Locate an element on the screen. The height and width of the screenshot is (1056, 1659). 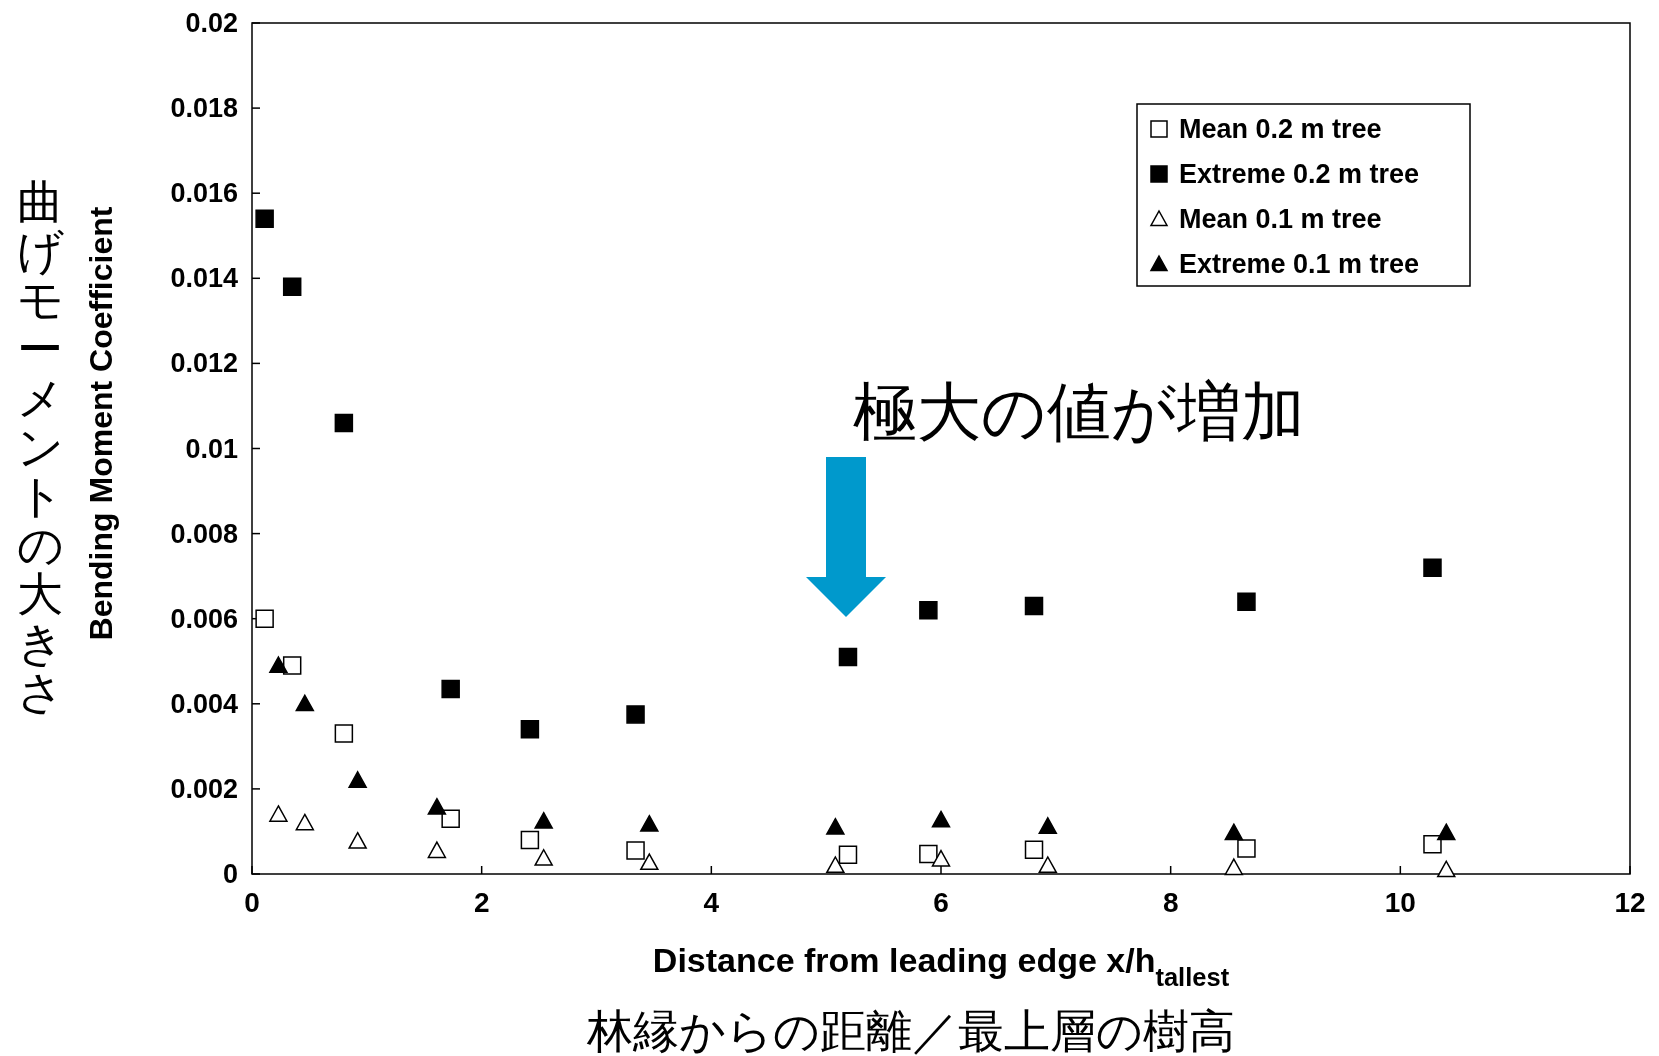
legend-label: Mean 0.1 m tree is located at coordinates (1280, 219).